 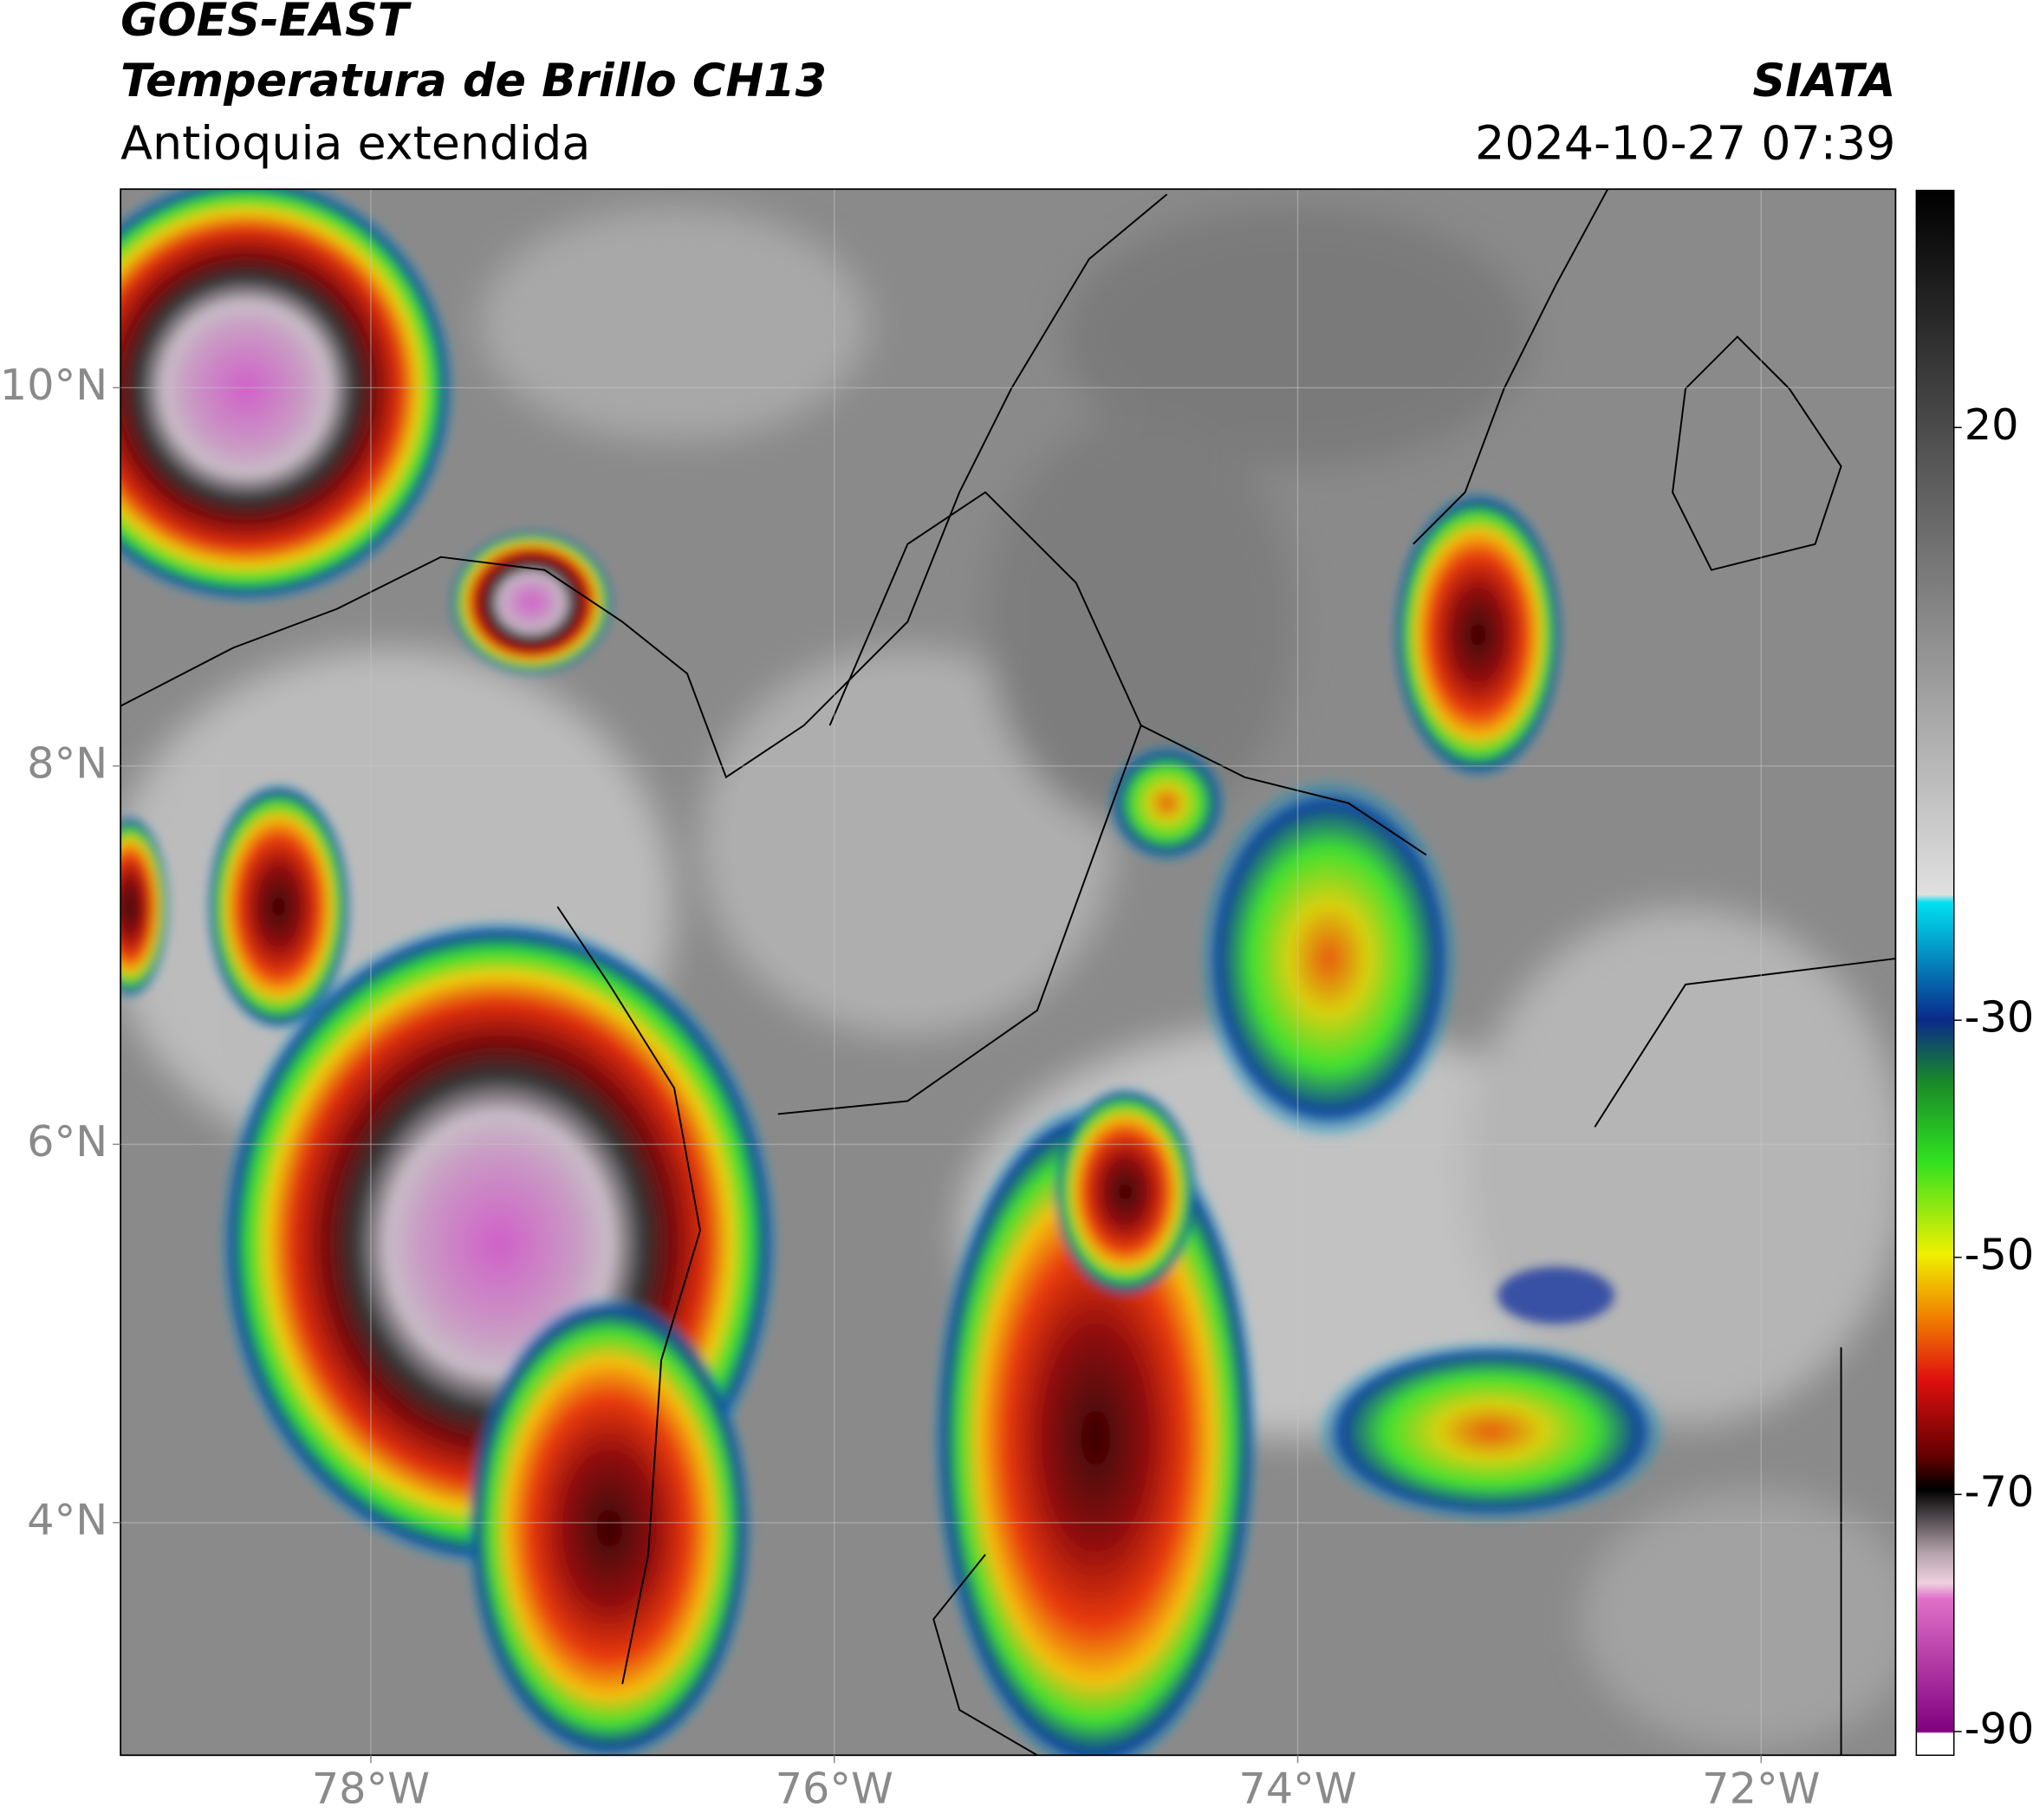 What do you see at coordinates (1999, 1254) in the screenshot?
I see `colorbar-tick-label: -50` at bounding box center [1999, 1254].